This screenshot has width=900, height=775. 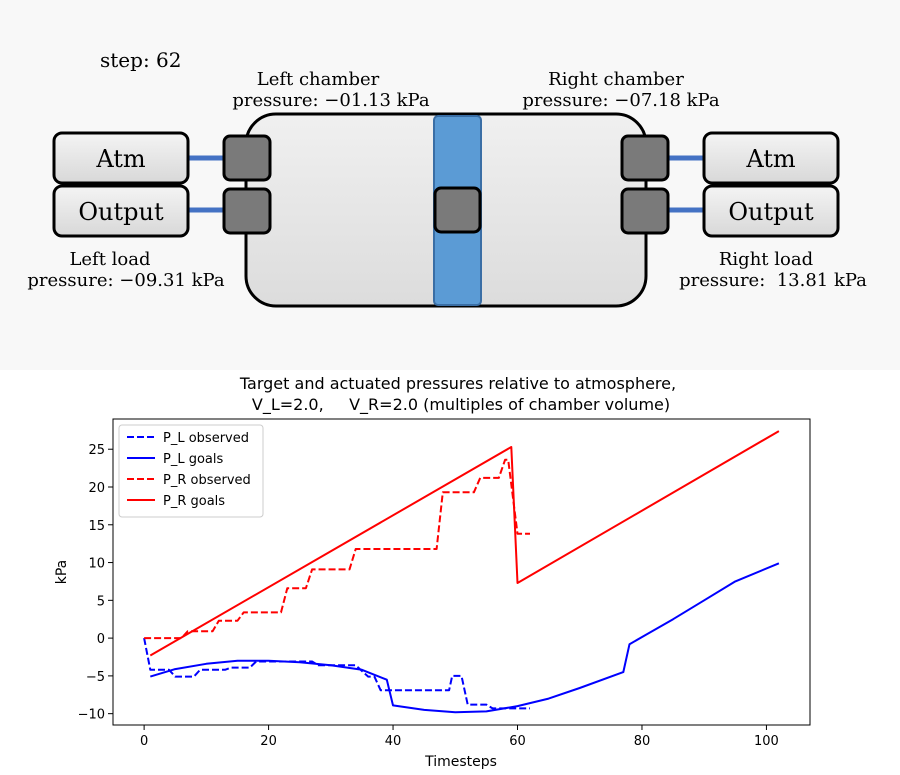 I want to click on right-output-button: Output, so click(x=771, y=211).